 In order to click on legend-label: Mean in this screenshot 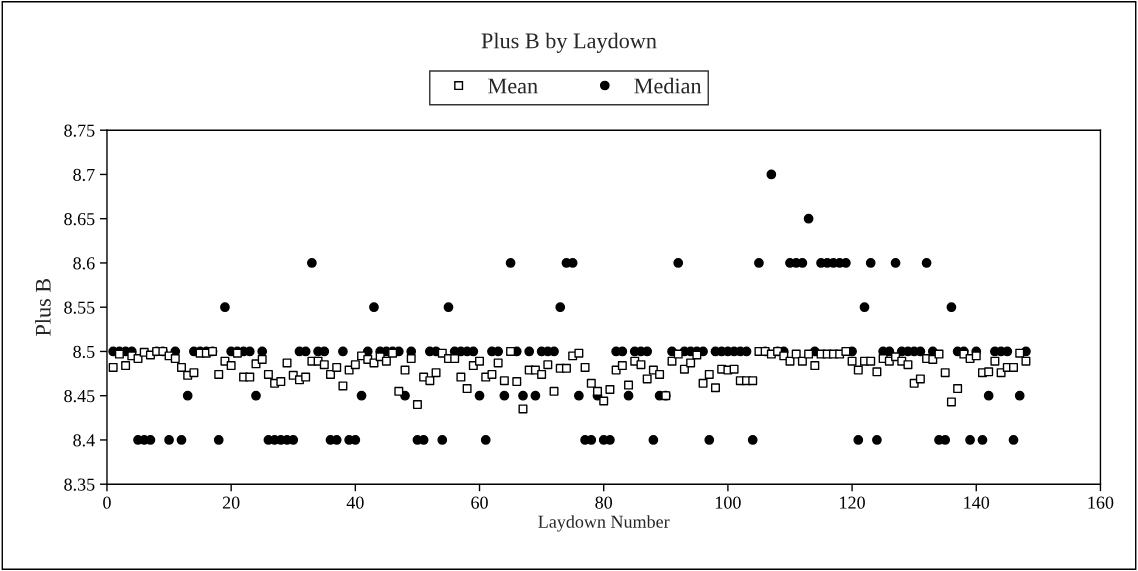, I will do `click(513, 86)`.